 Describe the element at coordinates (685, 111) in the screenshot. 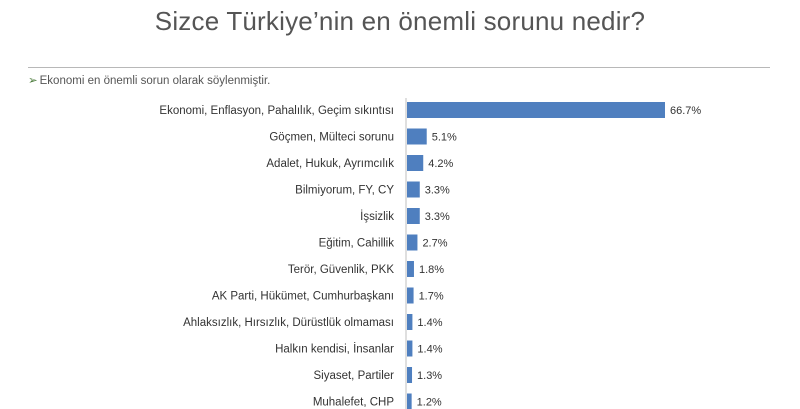

I see `data-label: 66.7%` at that location.